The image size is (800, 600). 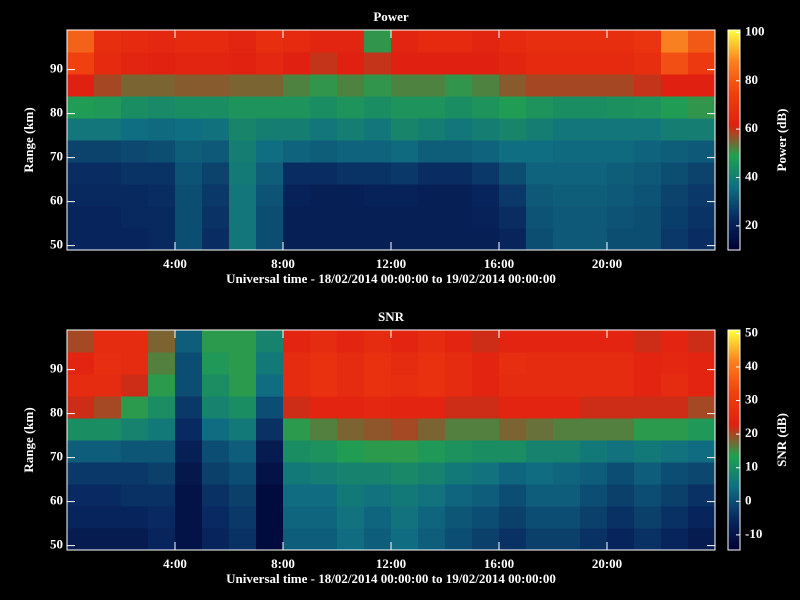 I want to click on colorbar-tick-label: 60, so click(x=751, y=127).